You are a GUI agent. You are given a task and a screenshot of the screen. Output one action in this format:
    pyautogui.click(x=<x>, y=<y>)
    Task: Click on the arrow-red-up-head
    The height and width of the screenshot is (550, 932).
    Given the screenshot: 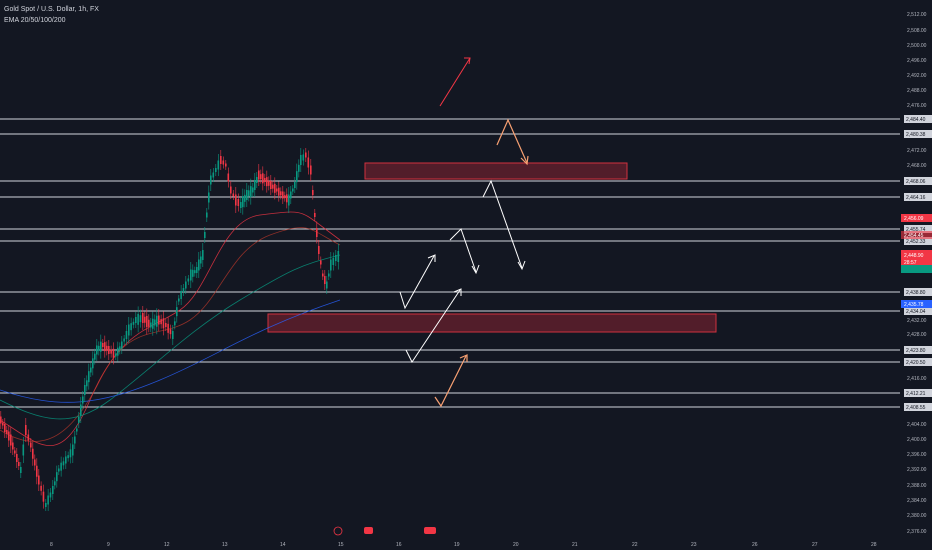 What is the action you would take?
    pyautogui.click(x=467, y=61)
    